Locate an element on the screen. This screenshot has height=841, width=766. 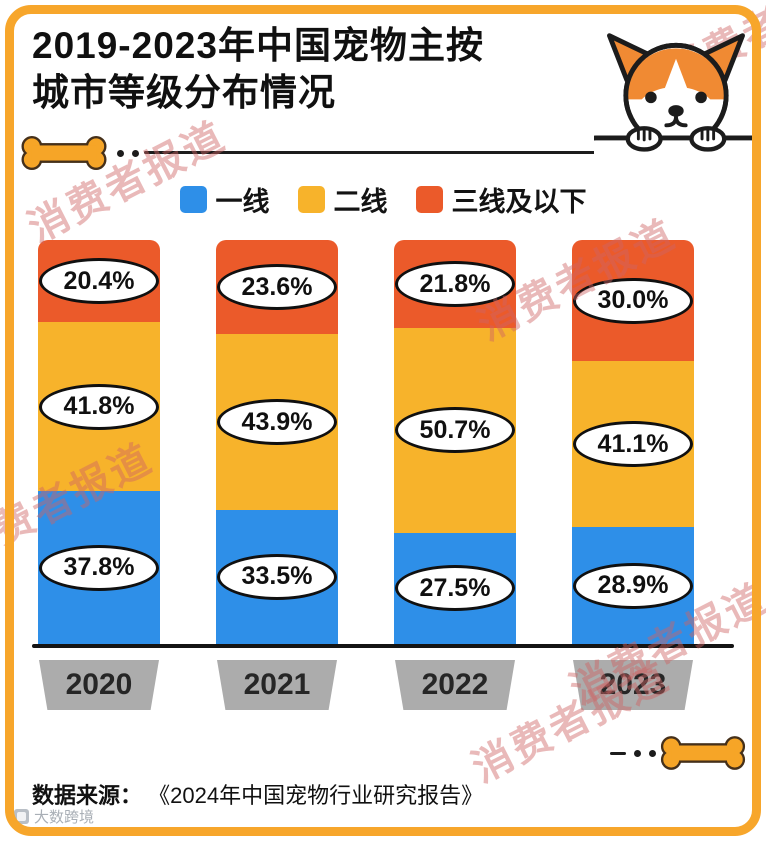
bar-column-2021: 23.6% 43.9% 33.5% is located at coordinates (277, 442).